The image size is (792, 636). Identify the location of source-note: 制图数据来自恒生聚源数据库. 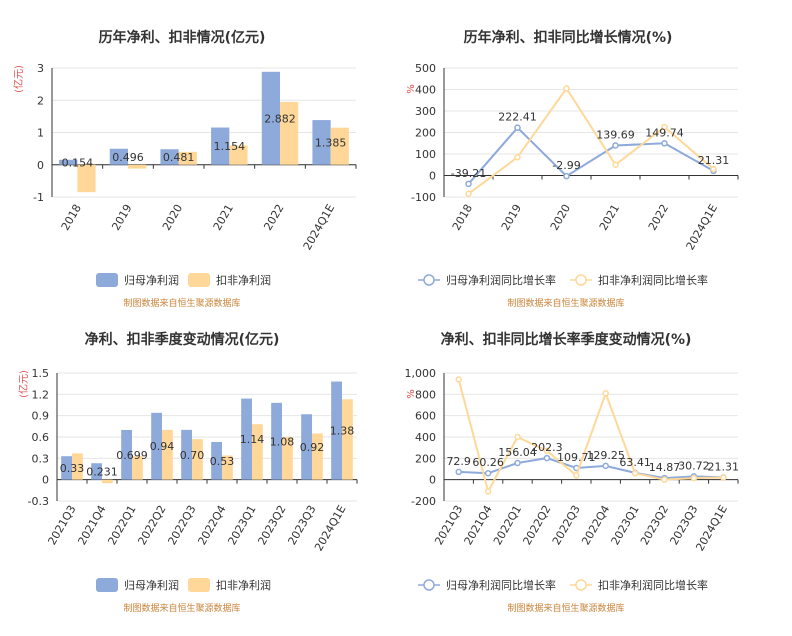
(565, 303).